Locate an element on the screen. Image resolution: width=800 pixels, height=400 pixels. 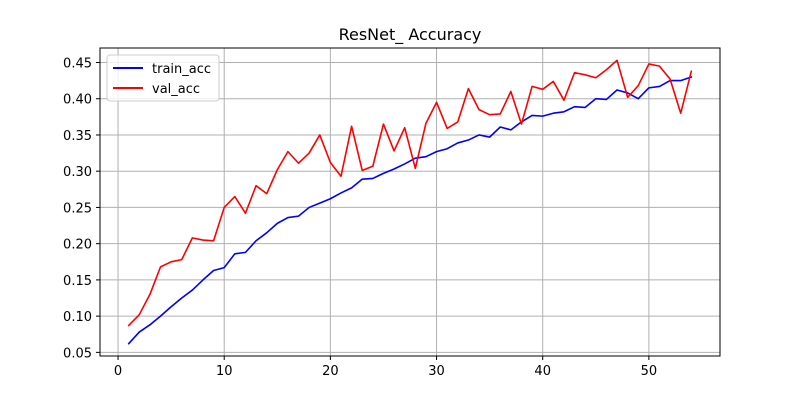
legend-label-train-acc: train_acc is located at coordinates (181, 69).